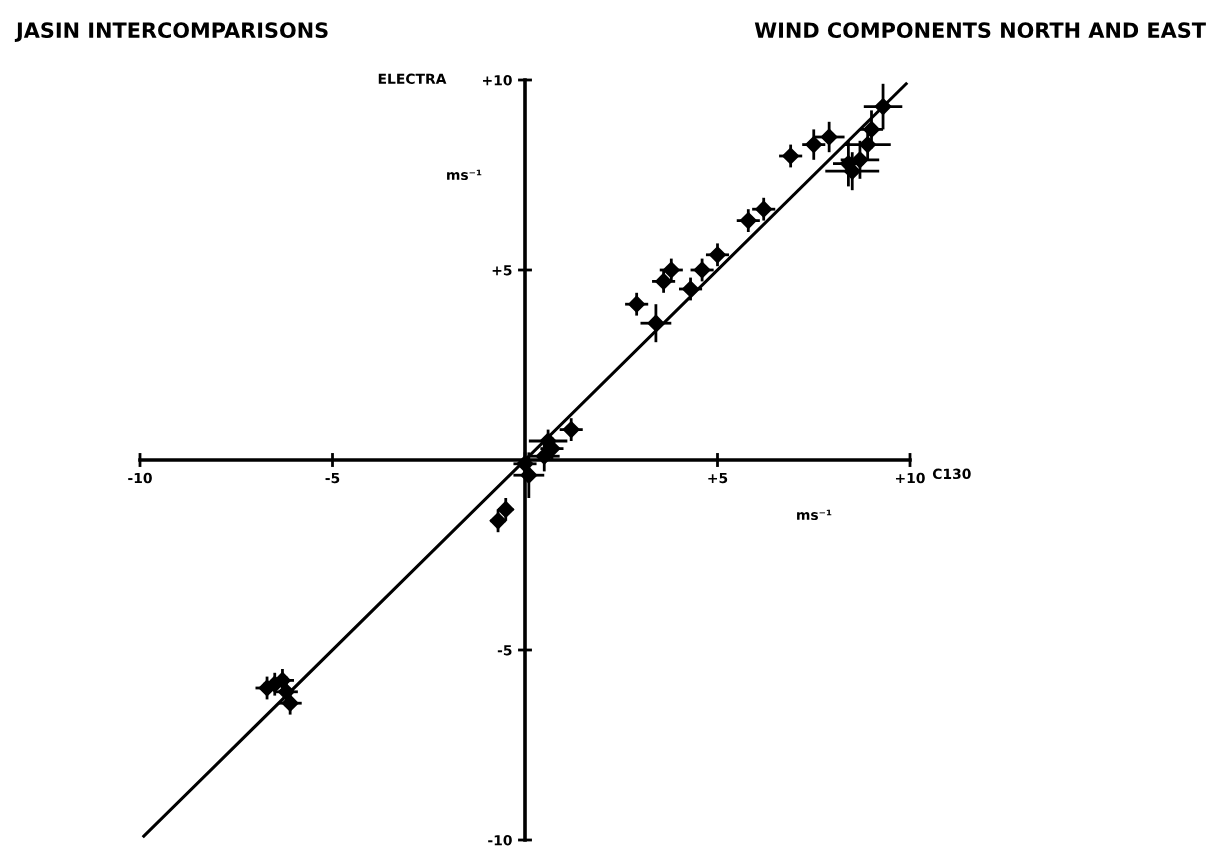  What do you see at coordinates (171, 32) in the screenshot?
I see `chart-title: JASIN INTERCOMPARISONS` at bounding box center [171, 32].